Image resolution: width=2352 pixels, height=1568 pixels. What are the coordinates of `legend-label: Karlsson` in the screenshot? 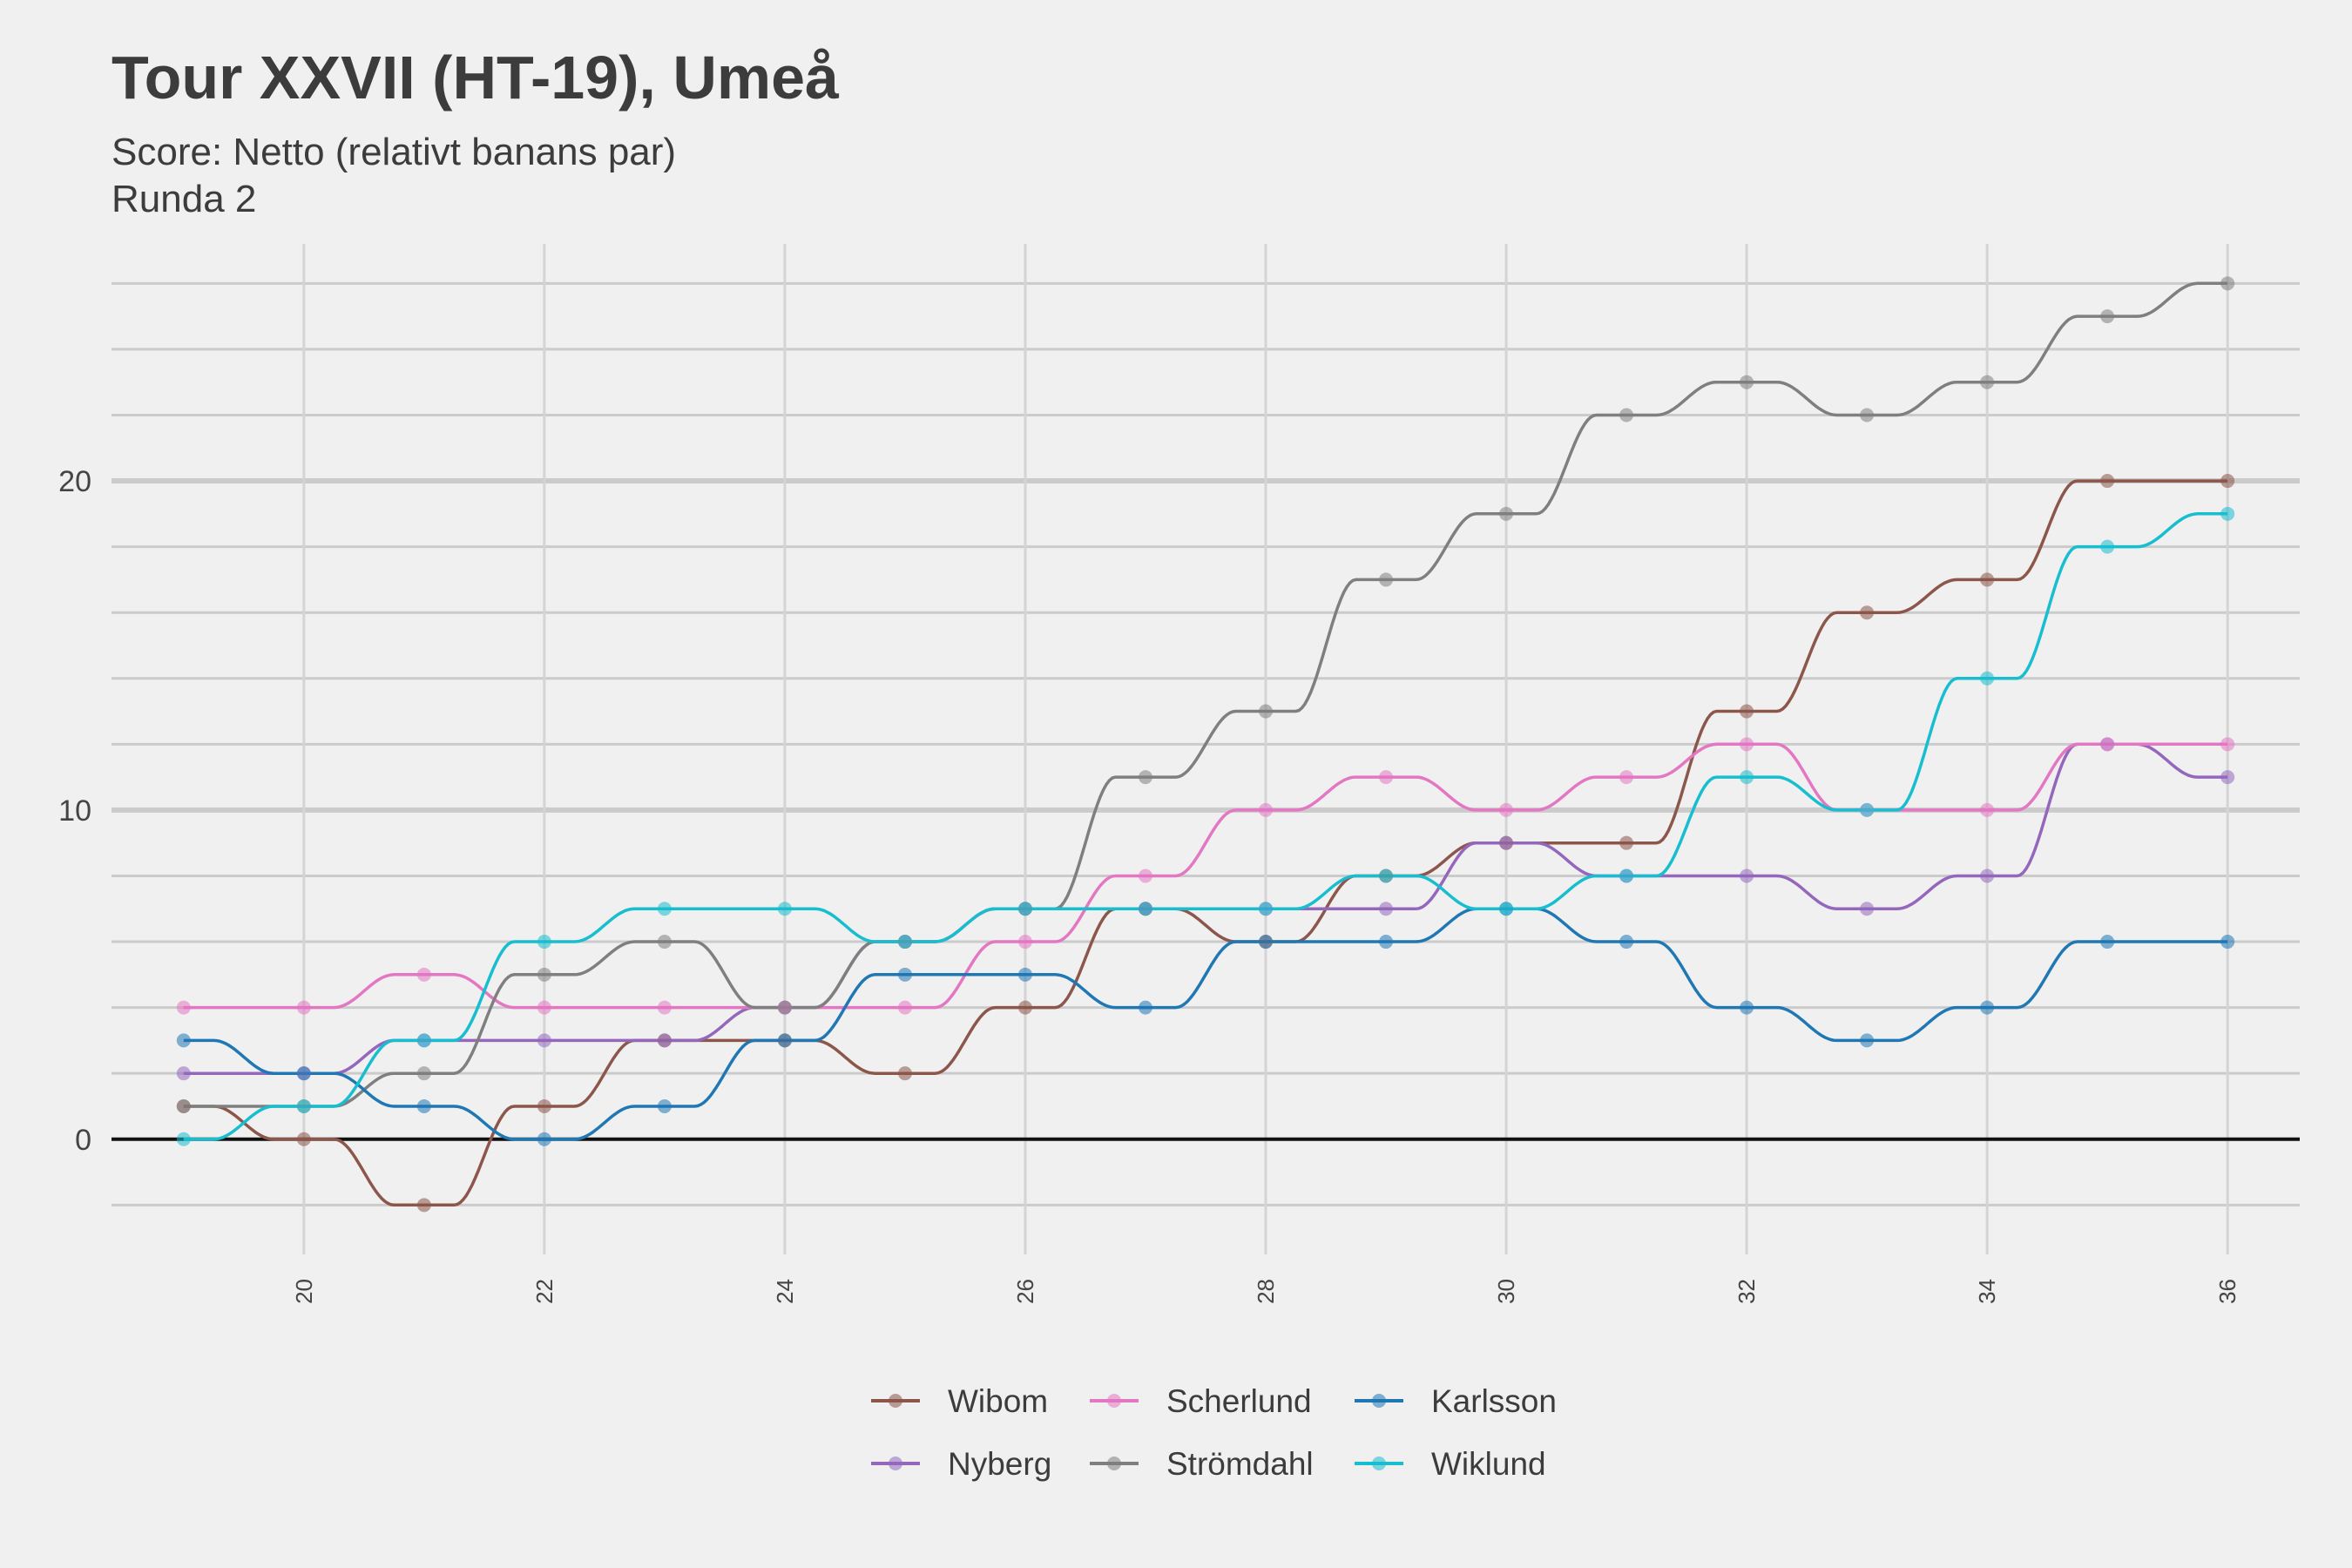 It's located at (1494, 1401).